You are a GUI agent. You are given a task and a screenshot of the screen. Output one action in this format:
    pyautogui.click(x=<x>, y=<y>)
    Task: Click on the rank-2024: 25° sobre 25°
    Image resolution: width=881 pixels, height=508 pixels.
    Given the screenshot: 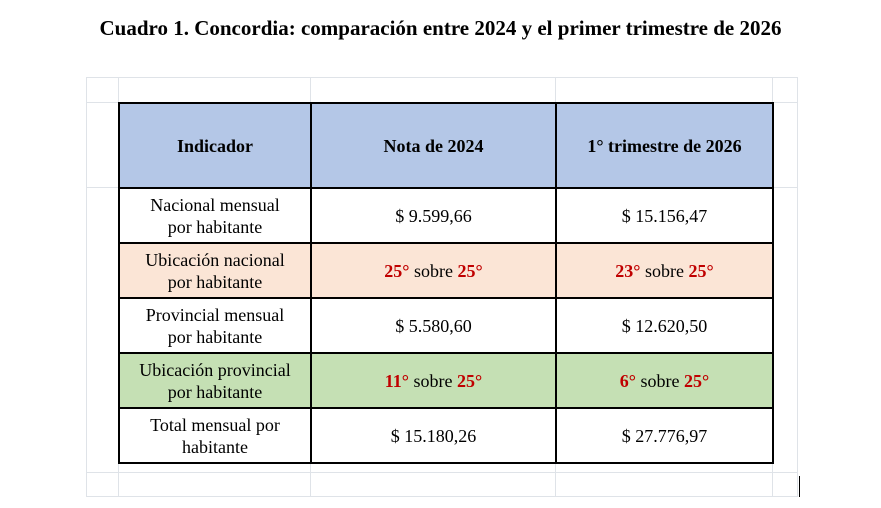 What is the action you would take?
    pyautogui.click(x=433, y=270)
    